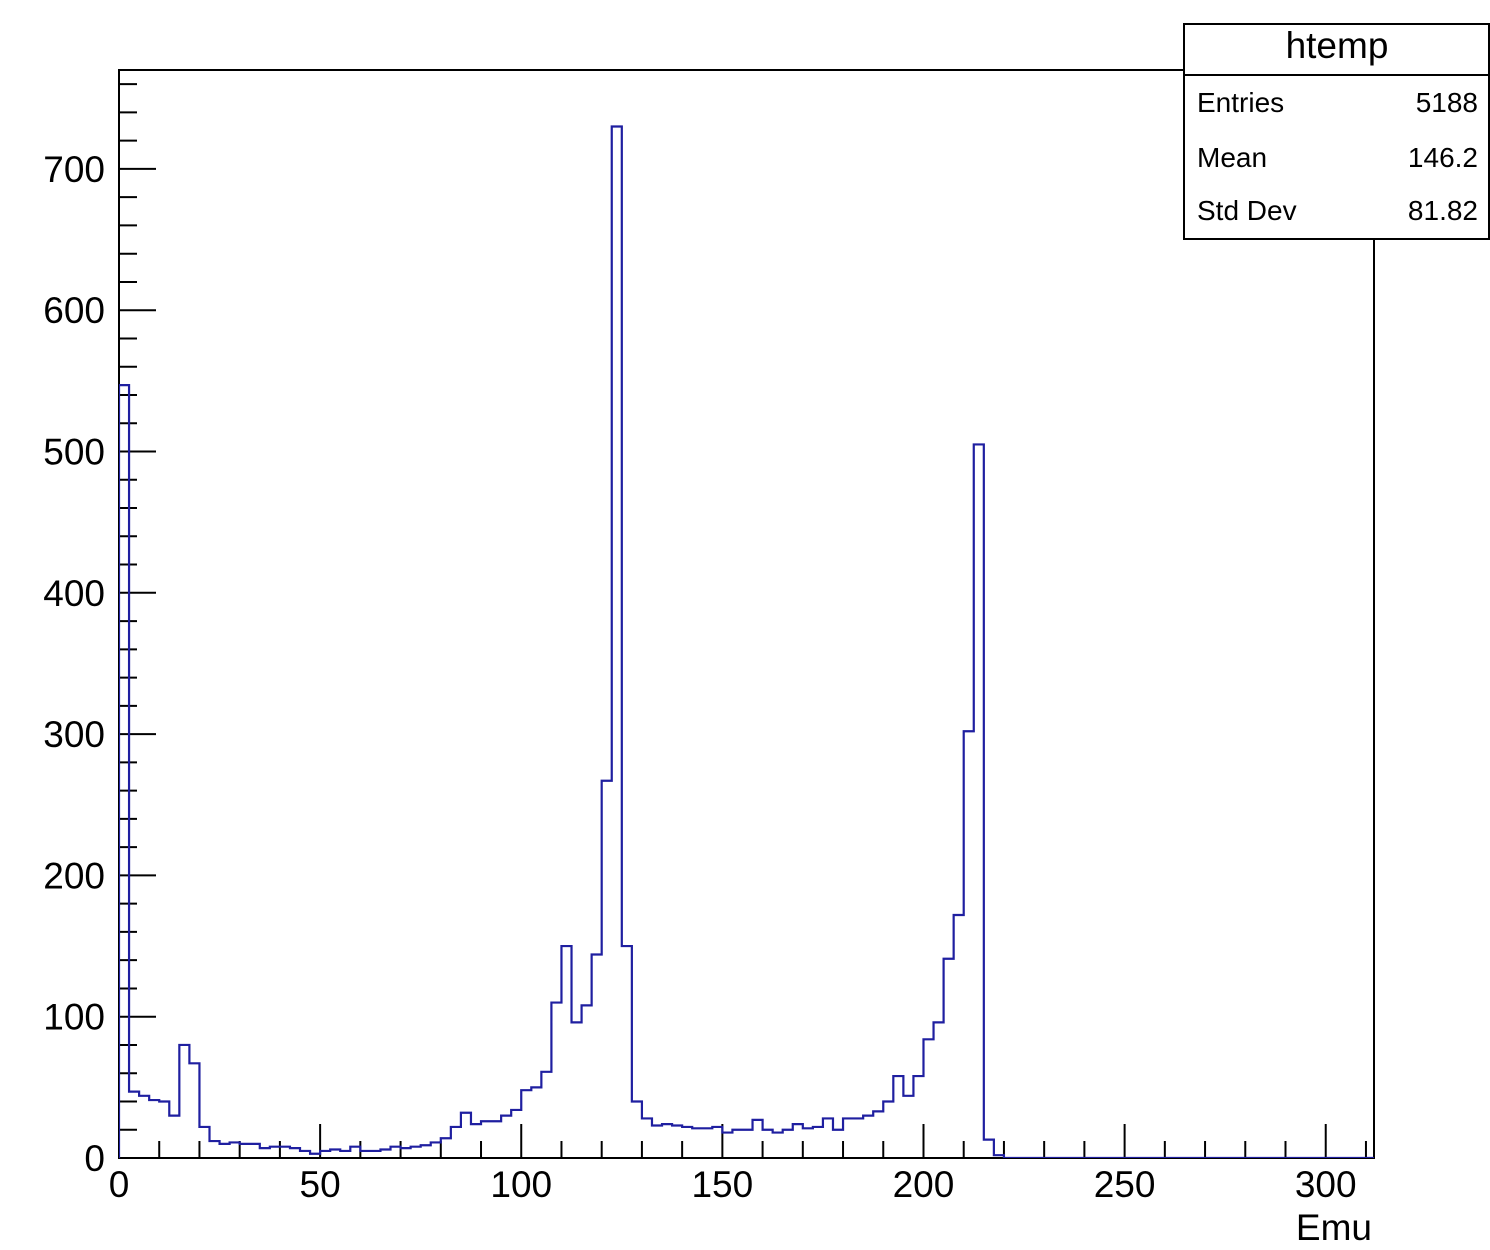 The height and width of the screenshot is (1250, 1490). I want to click on stats-stddev-value: 81.82, so click(1443, 210).